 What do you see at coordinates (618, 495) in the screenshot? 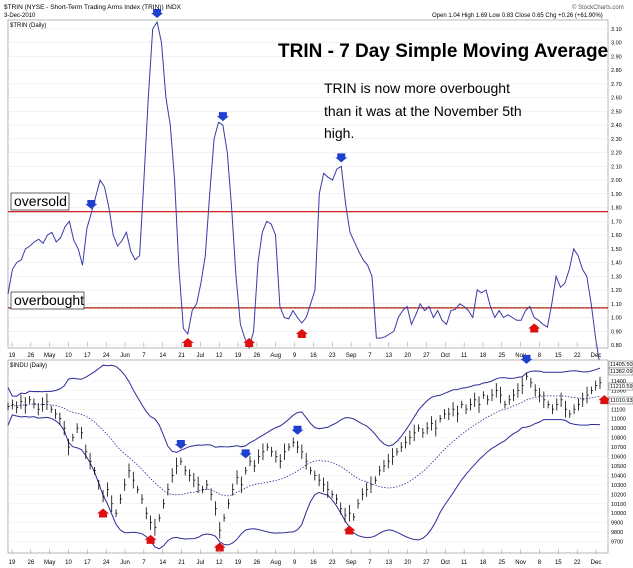
I see `indu-y-tick-label: 10200` at bounding box center [618, 495].